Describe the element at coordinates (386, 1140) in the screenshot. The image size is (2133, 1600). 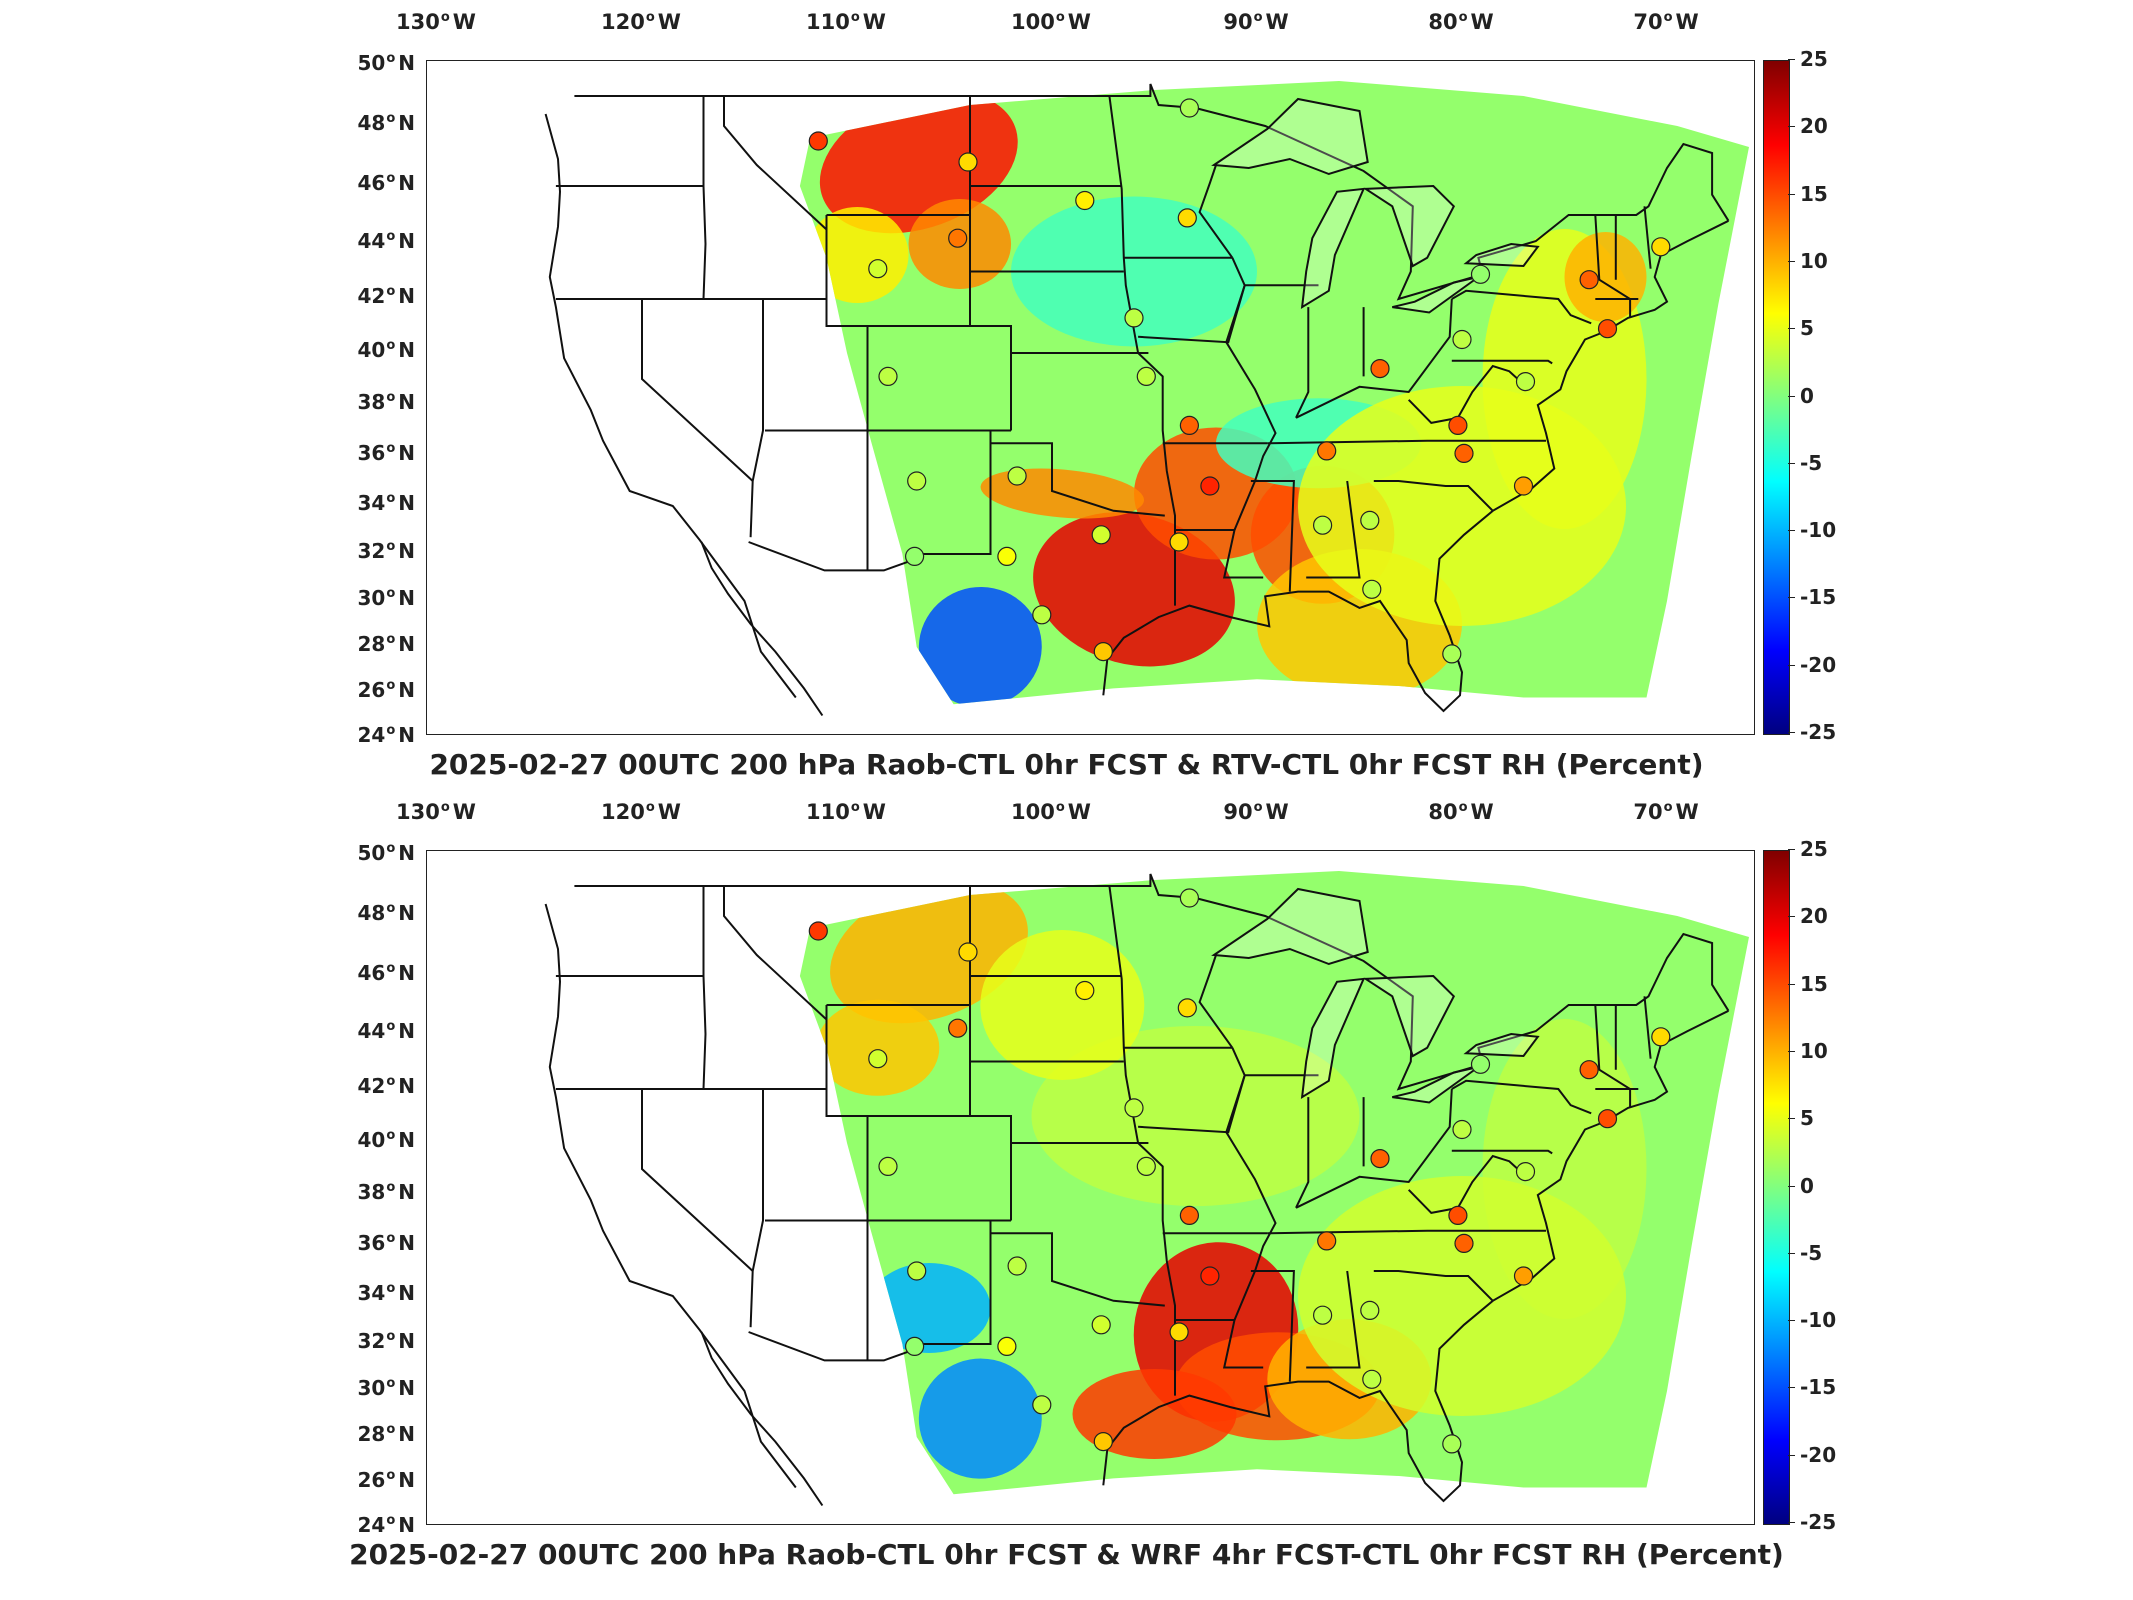
I see `latitude-tick-label: 40o N` at that location.